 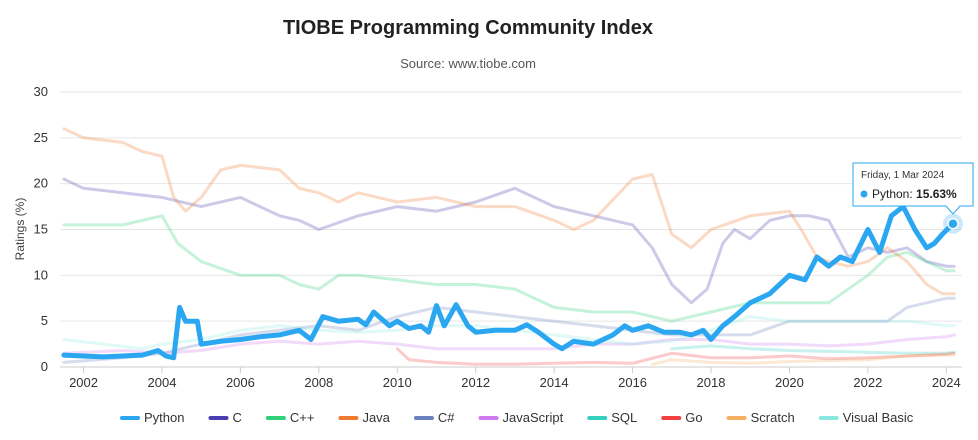 What do you see at coordinates (41, 137) in the screenshot?
I see `y-tick-label: 25` at bounding box center [41, 137].